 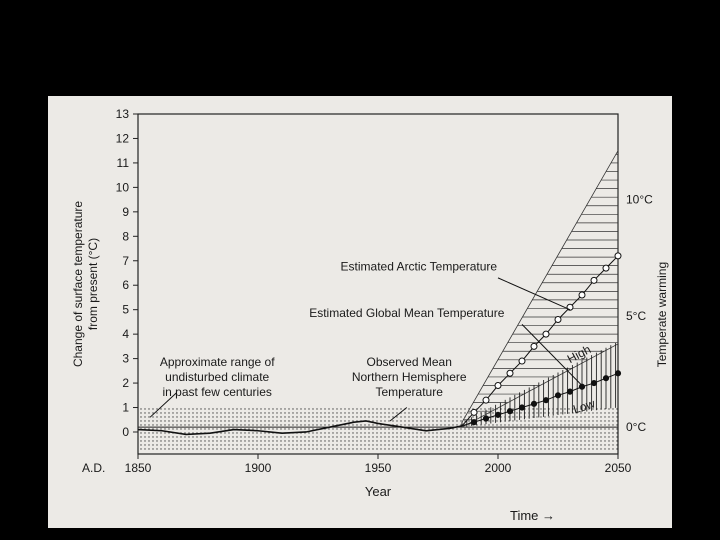 What do you see at coordinates (163, 405) in the screenshot?
I see `undisturbed-pointer` at bounding box center [163, 405].